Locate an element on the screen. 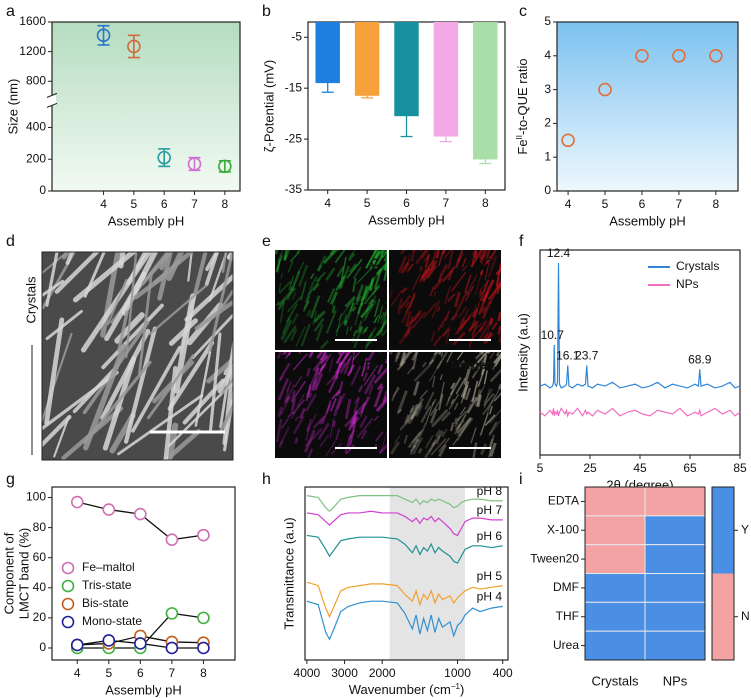 The height and width of the screenshot is (698, 751). x-tick-label: 4000 is located at coordinates (307, 673).